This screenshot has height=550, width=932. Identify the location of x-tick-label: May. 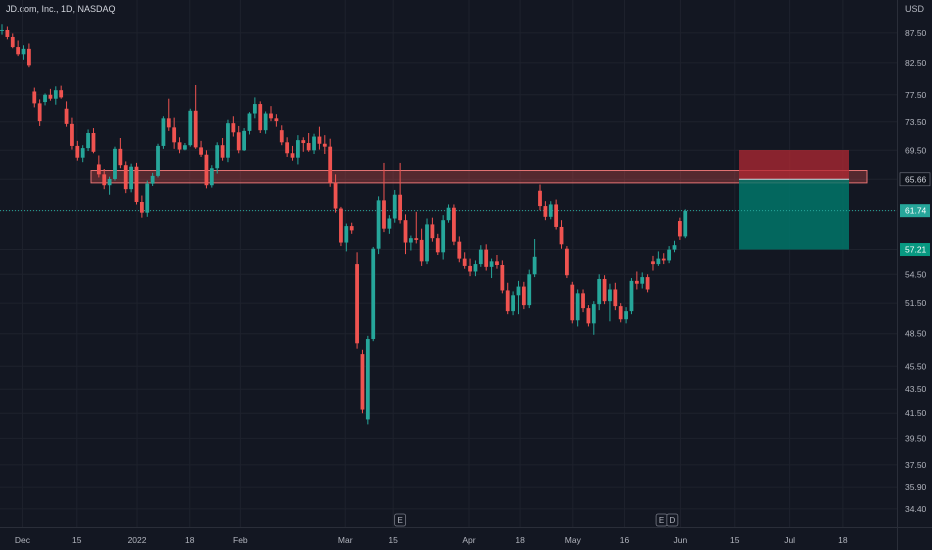
(573, 540).